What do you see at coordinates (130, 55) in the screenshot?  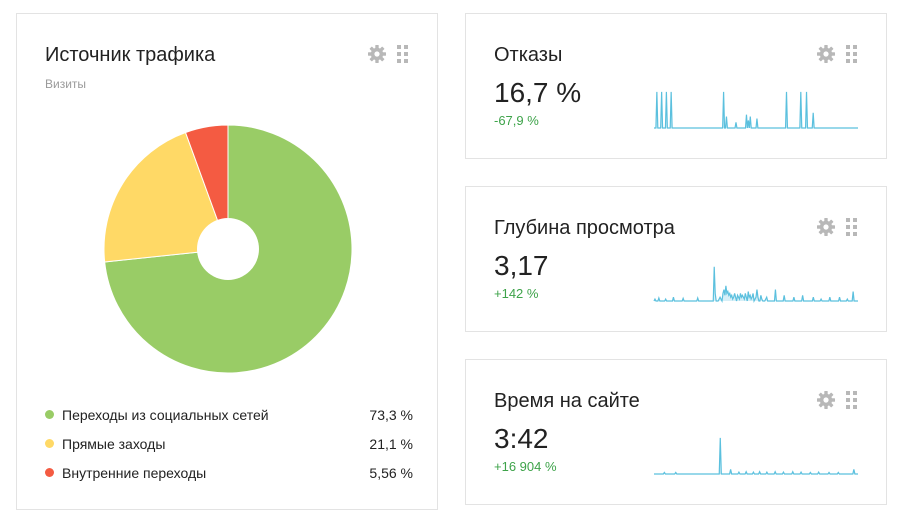 I see `widget-title: Источник трафика` at bounding box center [130, 55].